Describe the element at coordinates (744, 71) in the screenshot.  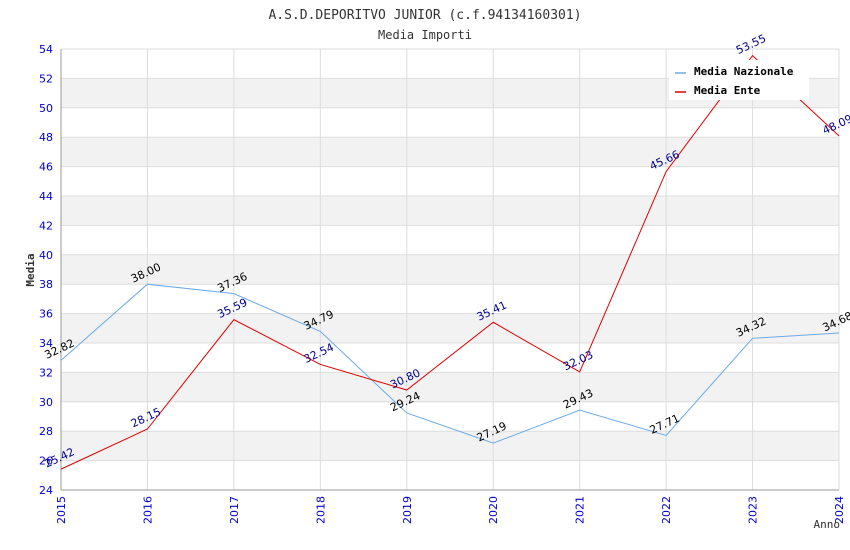
I see `legend-label-media-nazionale: Media Nazionale` at that location.